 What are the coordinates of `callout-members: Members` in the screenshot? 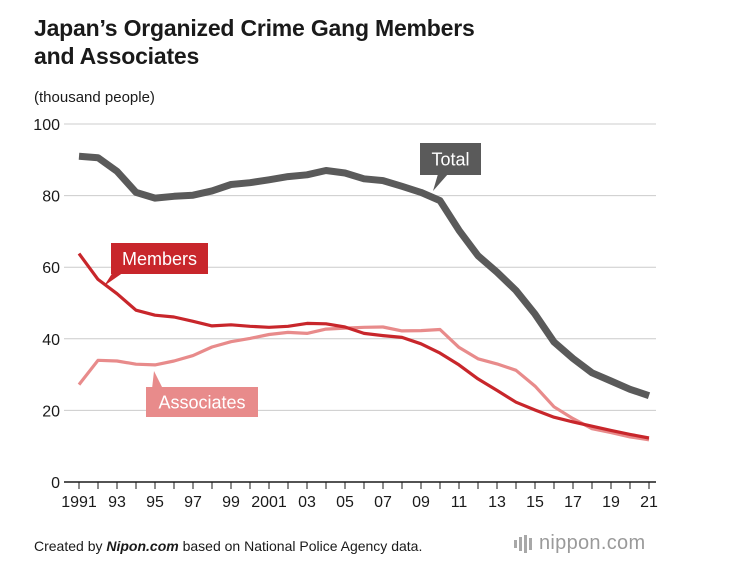 It's located at (156, 264).